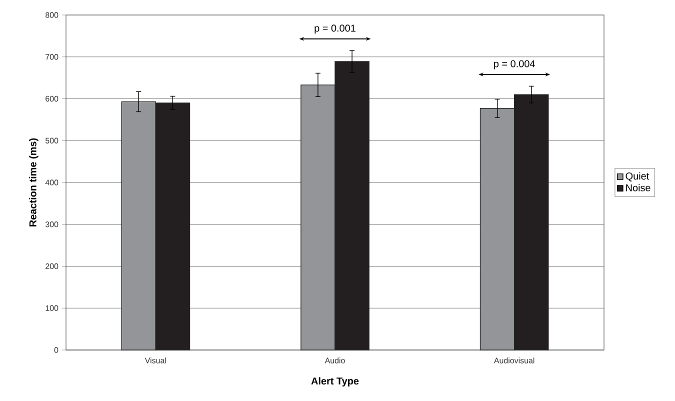 The height and width of the screenshot is (401, 675). I want to click on x-axis-title: Alert Type, so click(335, 381).